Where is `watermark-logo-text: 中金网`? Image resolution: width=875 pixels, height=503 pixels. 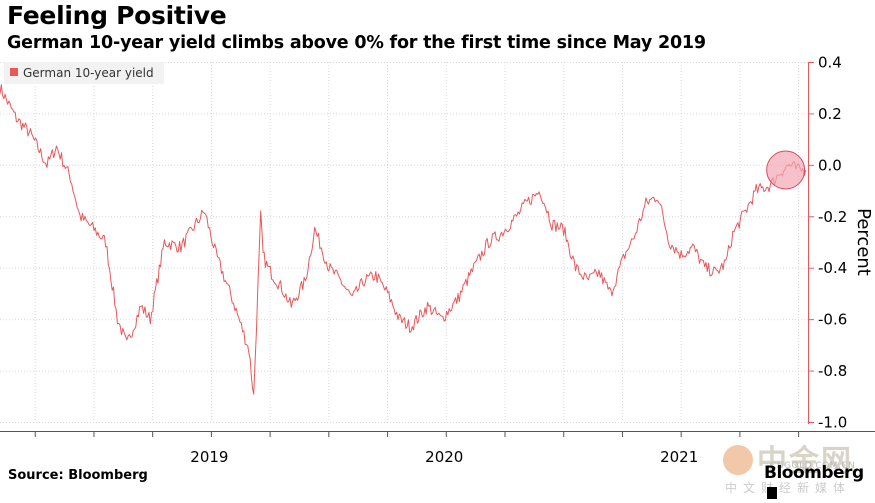 watermark-logo-text: 中金网 is located at coordinates (805, 461).